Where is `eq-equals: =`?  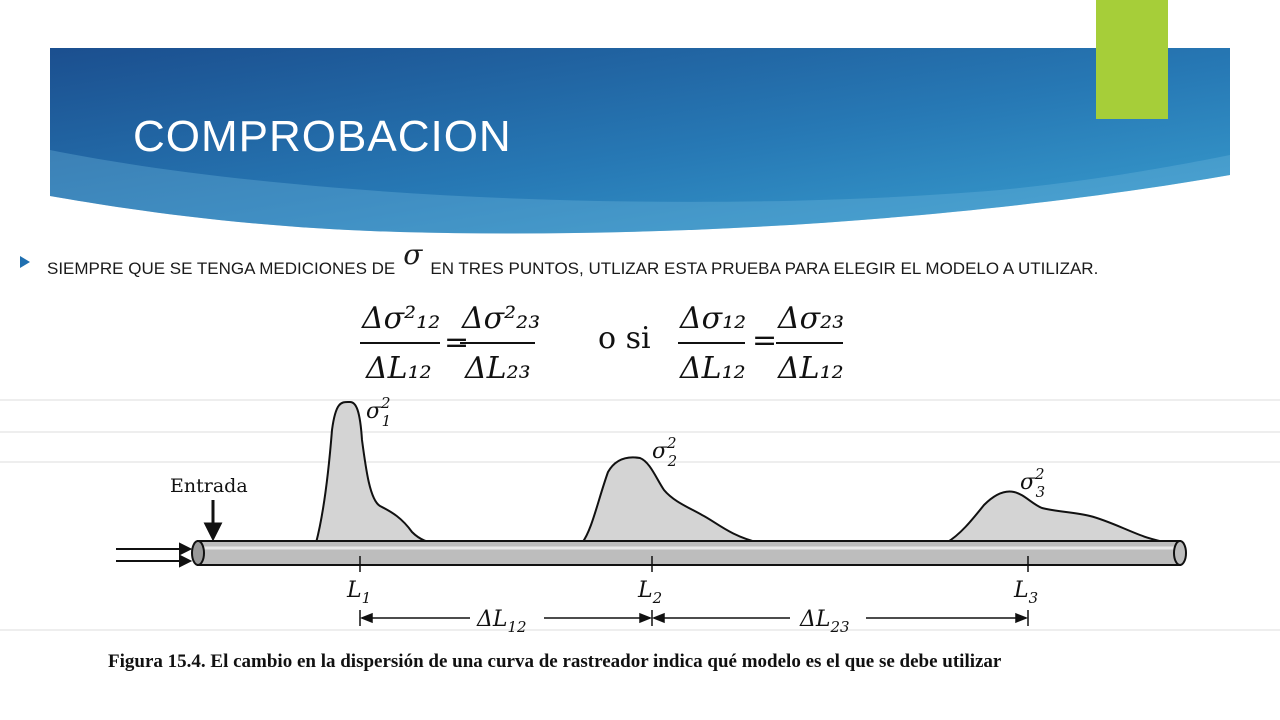 eq-equals: = is located at coordinates (764, 340).